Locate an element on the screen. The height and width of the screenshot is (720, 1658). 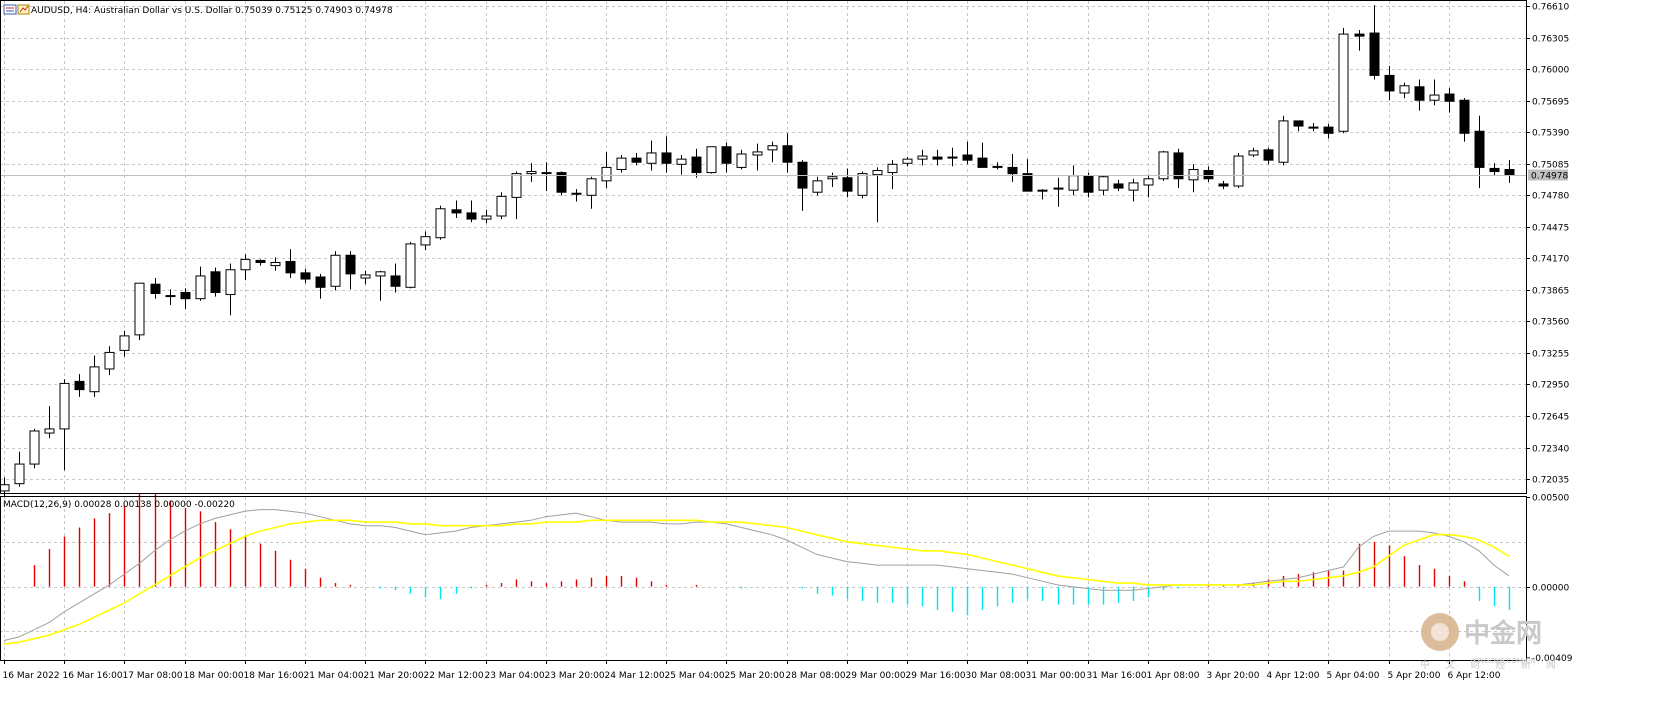
x-tick-label: 25 Mar 20:00 is located at coordinates (755, 676).